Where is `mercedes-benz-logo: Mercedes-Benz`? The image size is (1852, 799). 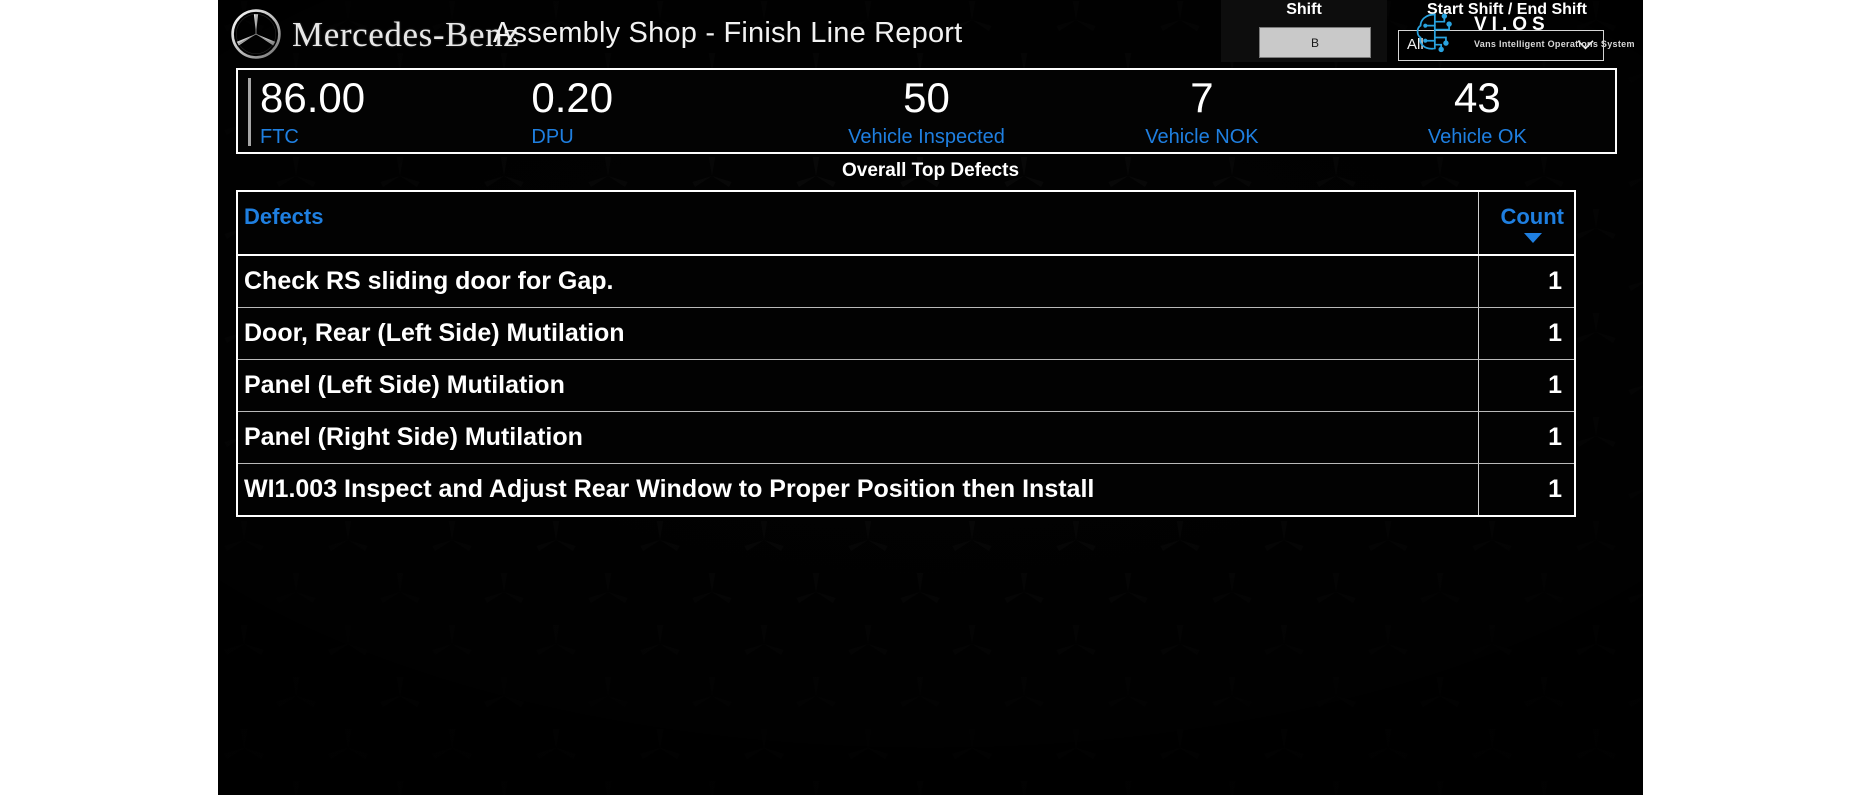
mercedes-benz-logo: Mercedes-Benz is located at coordinates (374, 34).